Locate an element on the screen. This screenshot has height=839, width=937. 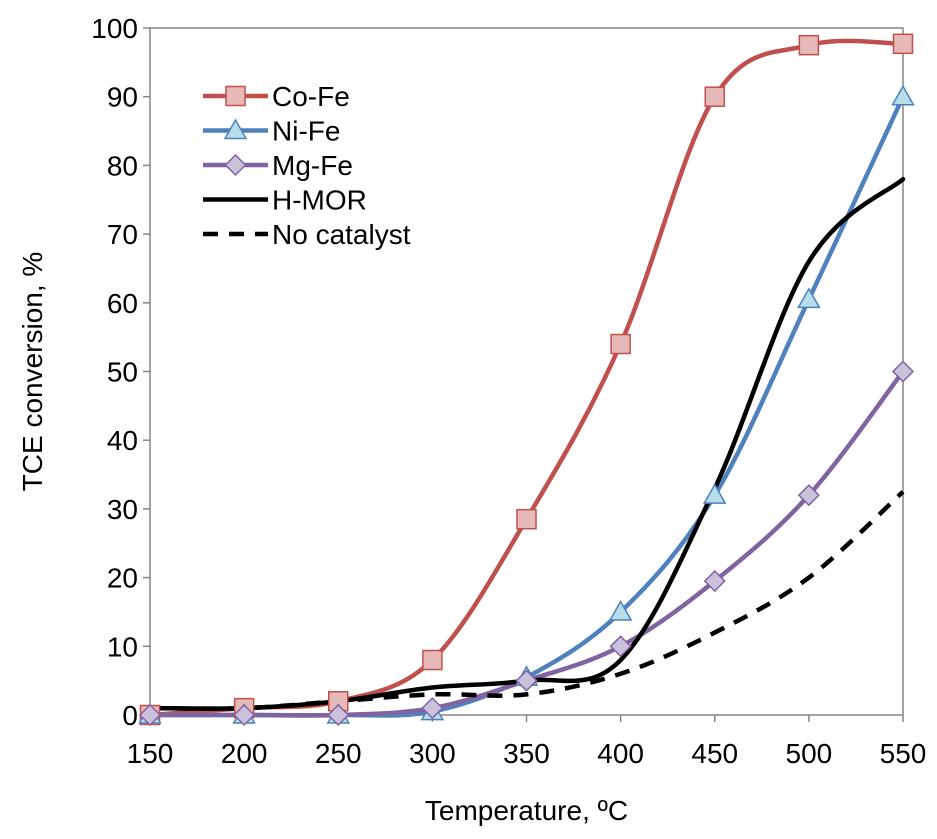
x-axis-ticks: 150 200 250 300 350 400 450 500 550 is located at coordinates (527, 742).